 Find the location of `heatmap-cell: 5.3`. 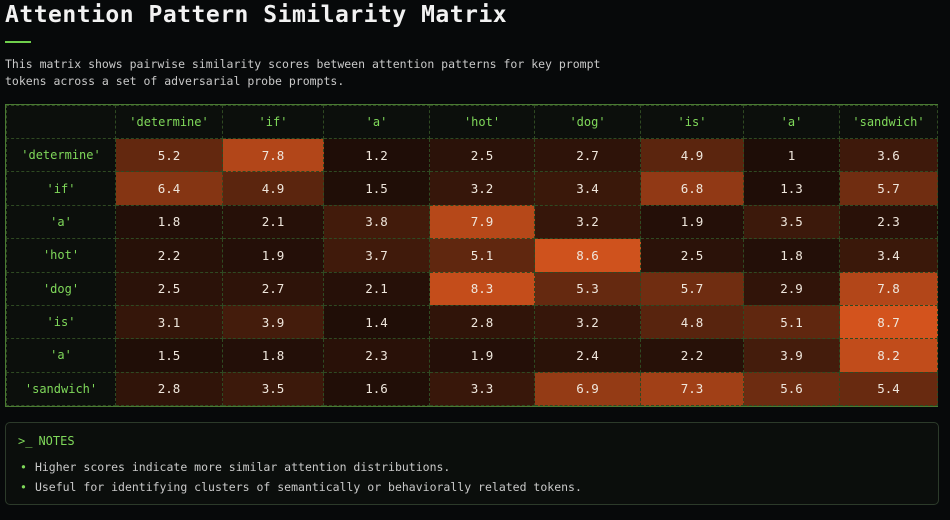

heatmap-cell: 5.3 is located at coordinates (587, 288).